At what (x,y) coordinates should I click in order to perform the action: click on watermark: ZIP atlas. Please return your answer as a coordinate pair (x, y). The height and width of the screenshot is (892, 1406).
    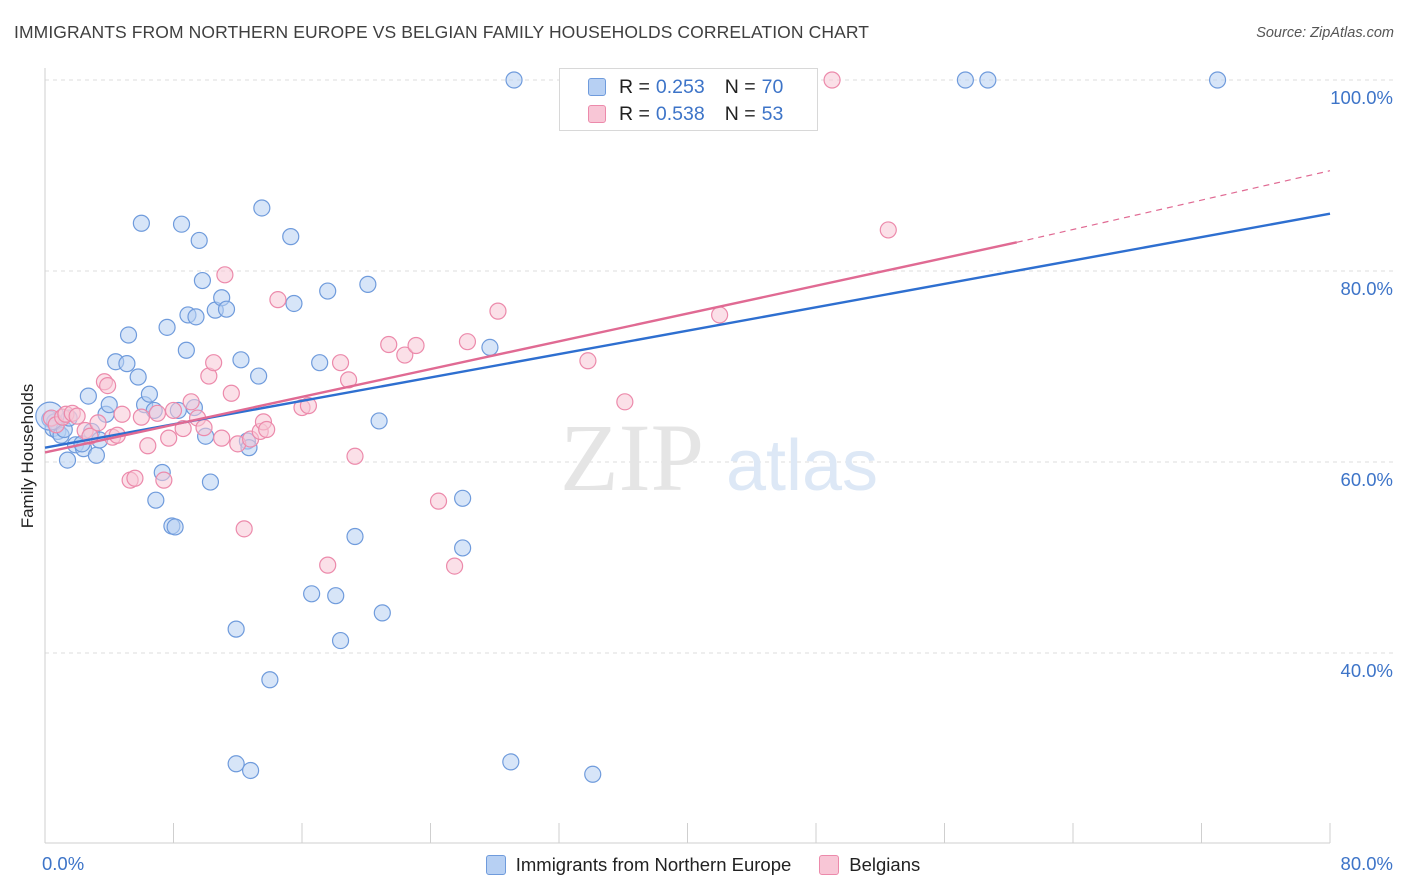
    Looking at the image, I should click on (719, 457).